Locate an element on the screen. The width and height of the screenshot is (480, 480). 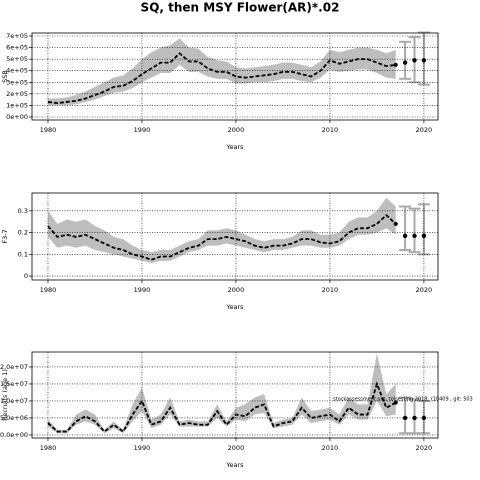
y-tick-label: 0 is located at coordinates (26, 276).